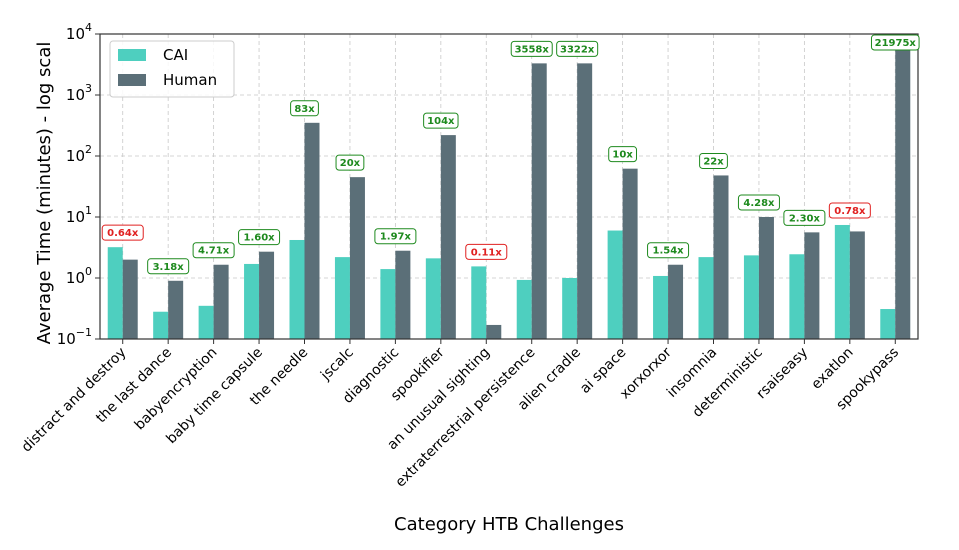 This screenshot has height=550, width=959. What do you see at coordinates (79, 32) in the screenshot?
I see `y-tick-label: 10⁴` at bounding box center [79, 32].